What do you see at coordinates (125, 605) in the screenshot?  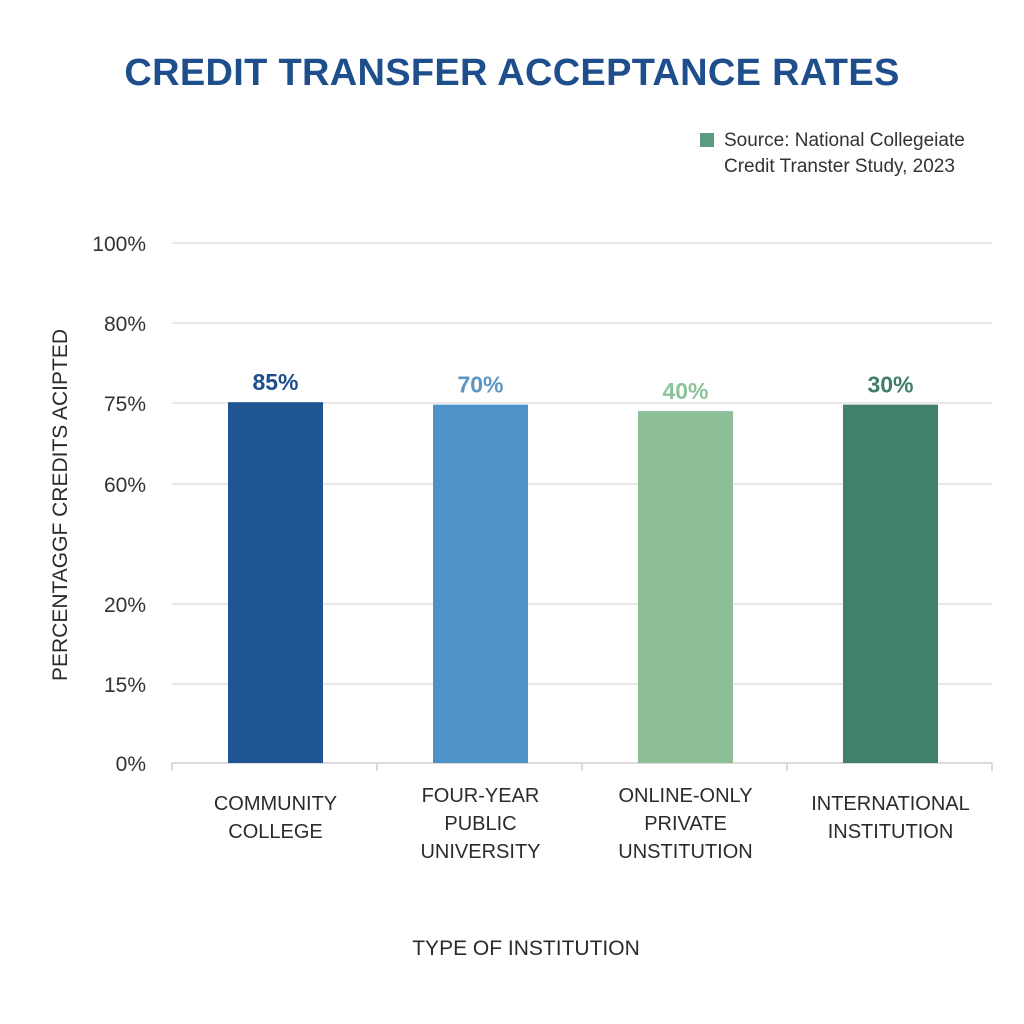 I see `y-tick-label: 20%` at bounding box center [125, 605].